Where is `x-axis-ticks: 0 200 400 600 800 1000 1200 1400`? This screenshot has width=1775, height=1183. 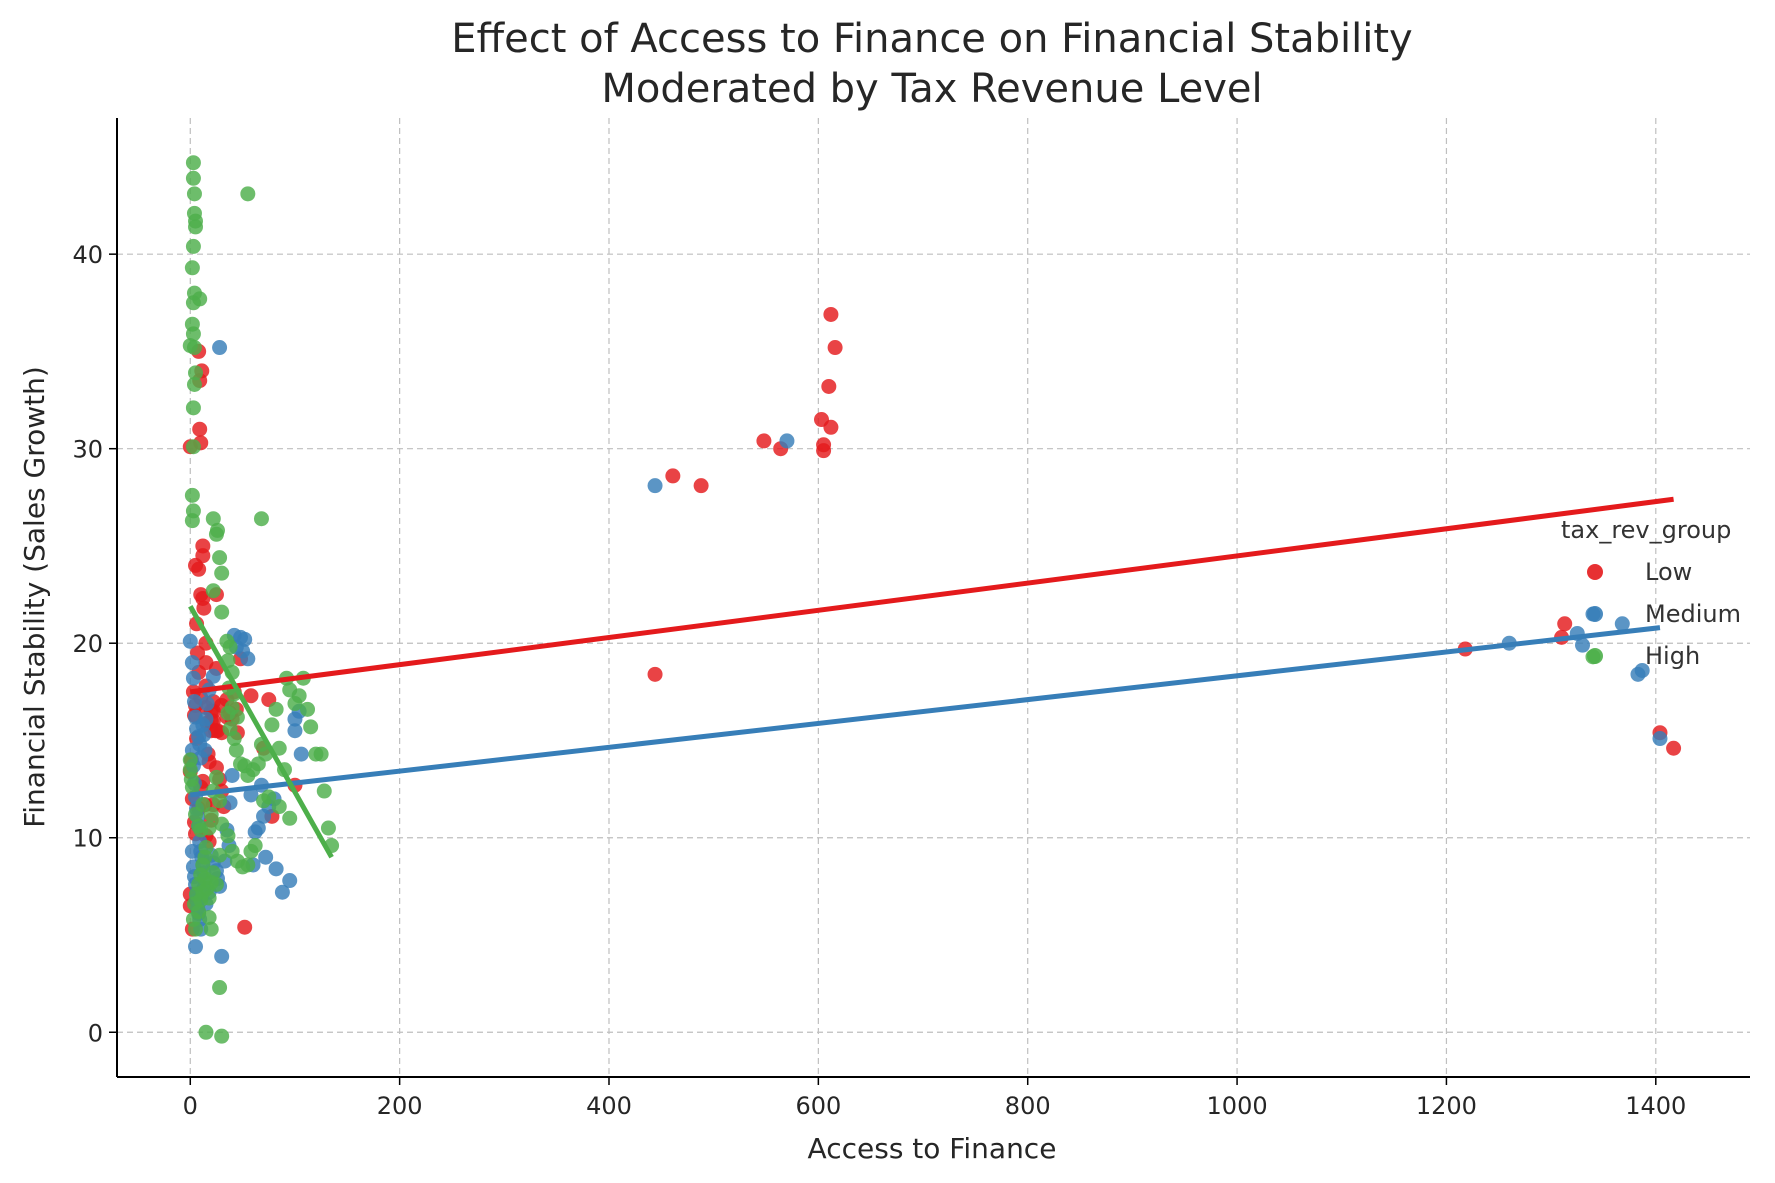
x-axis-ticks: 0 200 400 600 800 1000 1200 1400 is located at coordinates (934, 1098).